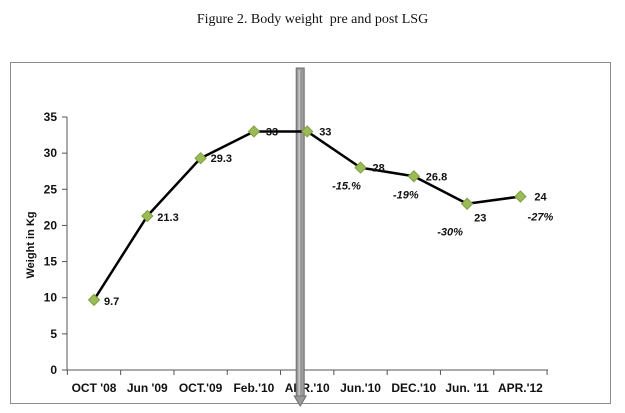 Image resolution: width=625 pixels, height=413 pixels. What do you see at coordinates (51, 225) in the screenshot?
I see `y-tick-label: 20` at bounding box center [51, 225].